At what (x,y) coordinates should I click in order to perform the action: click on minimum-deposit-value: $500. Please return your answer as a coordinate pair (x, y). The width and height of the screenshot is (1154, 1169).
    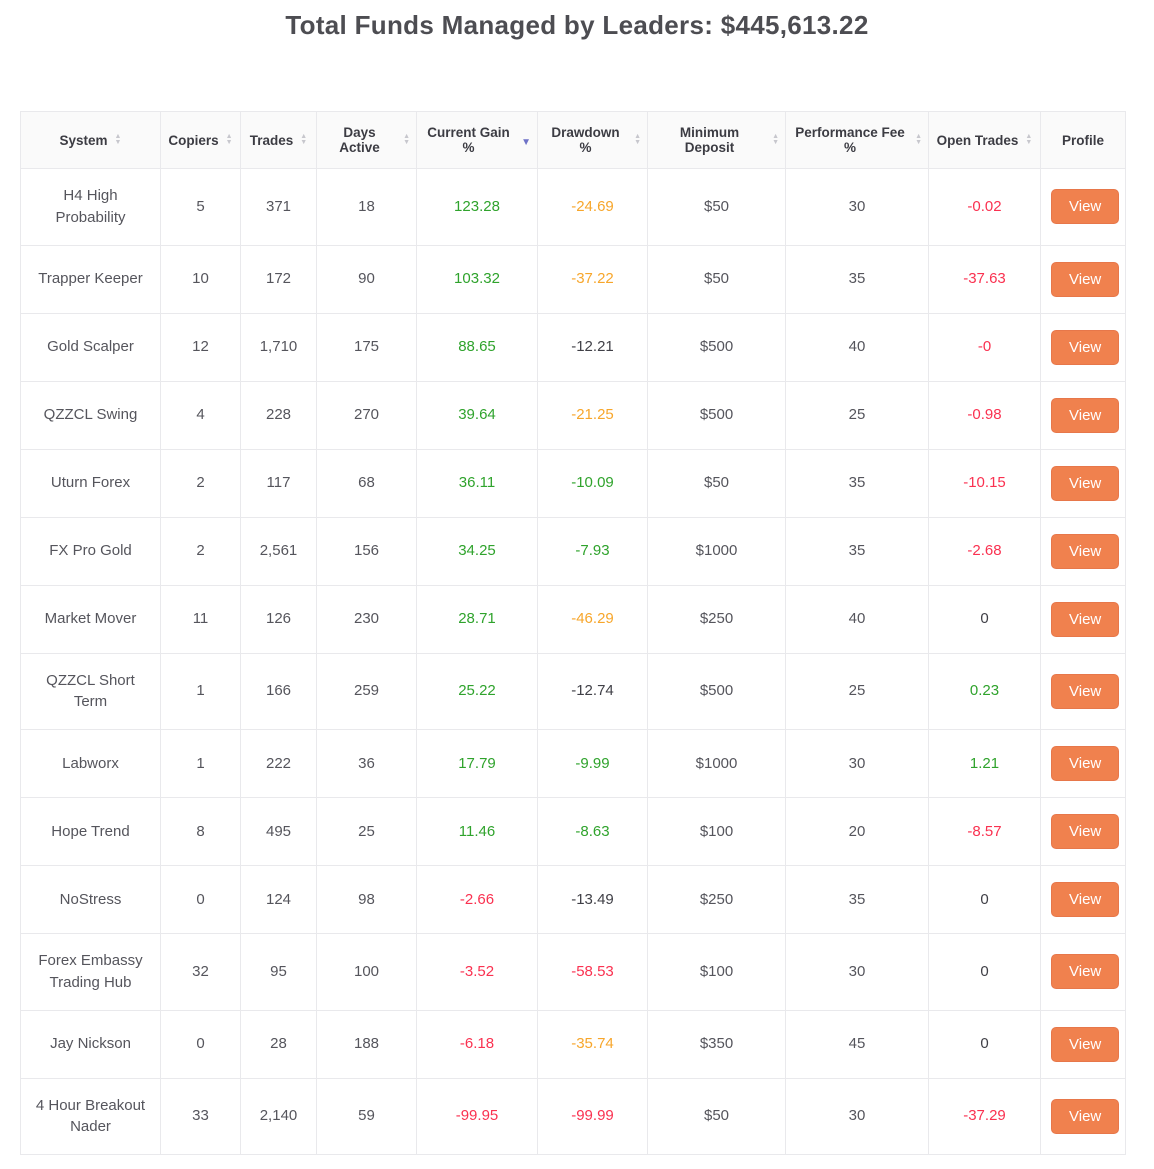
    Looking at the image, I should click on (716, 691).